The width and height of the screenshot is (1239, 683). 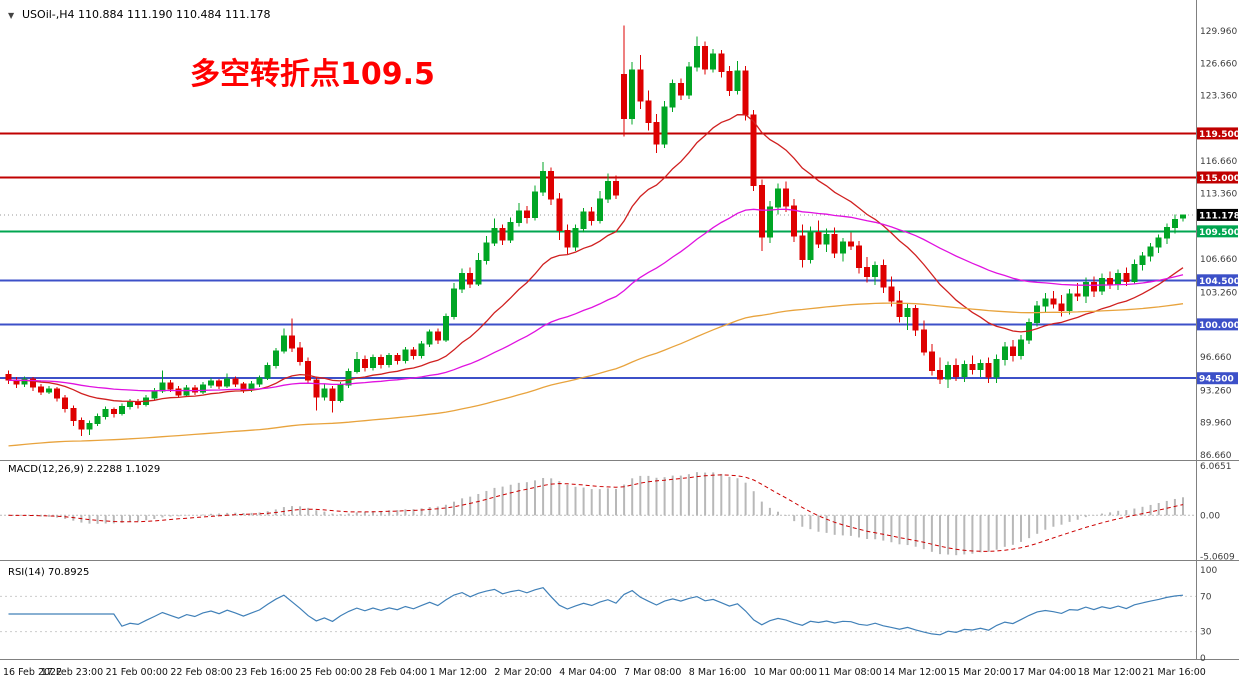 I want to click on svg-text: 0, so click(x=1203, y=659).